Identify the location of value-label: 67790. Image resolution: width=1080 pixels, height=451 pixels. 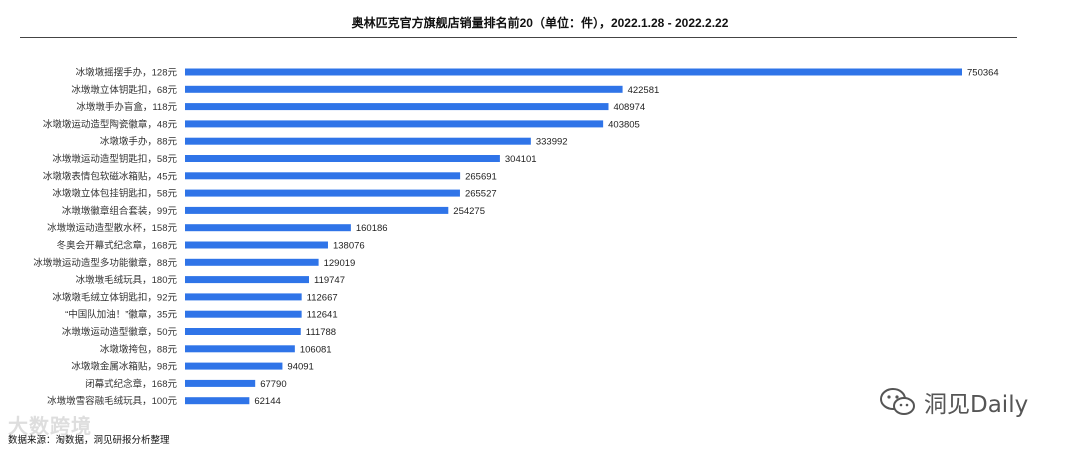
(273, 384).